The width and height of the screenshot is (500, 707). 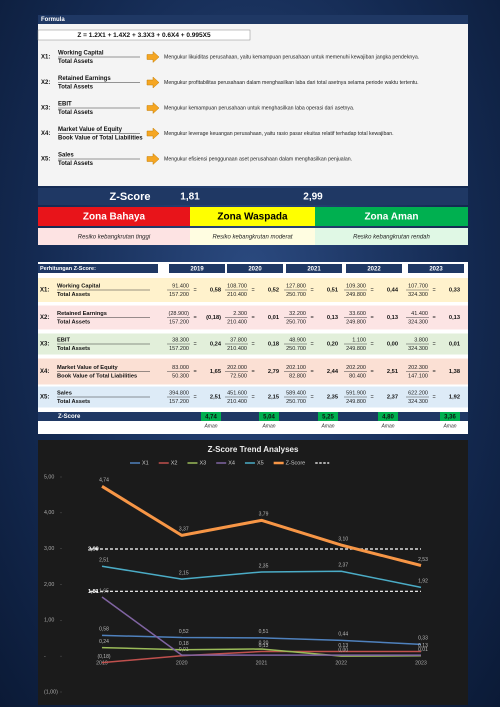 I want to click on y-tick-label: (1,00), so click(x=51, y=692).